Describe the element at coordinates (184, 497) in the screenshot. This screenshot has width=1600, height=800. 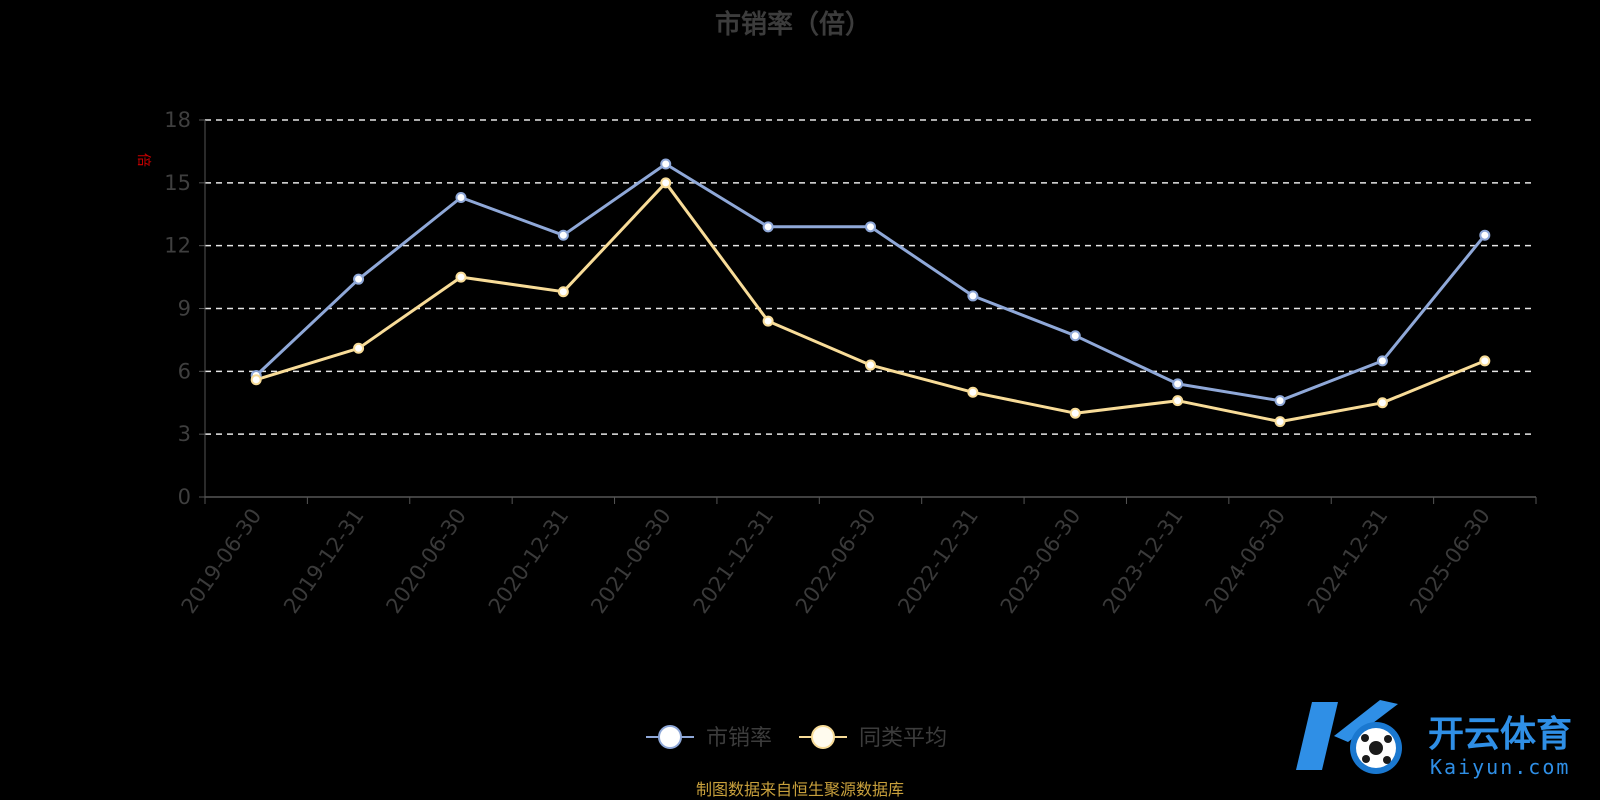
I see `y-tick-label: 0` at that location.